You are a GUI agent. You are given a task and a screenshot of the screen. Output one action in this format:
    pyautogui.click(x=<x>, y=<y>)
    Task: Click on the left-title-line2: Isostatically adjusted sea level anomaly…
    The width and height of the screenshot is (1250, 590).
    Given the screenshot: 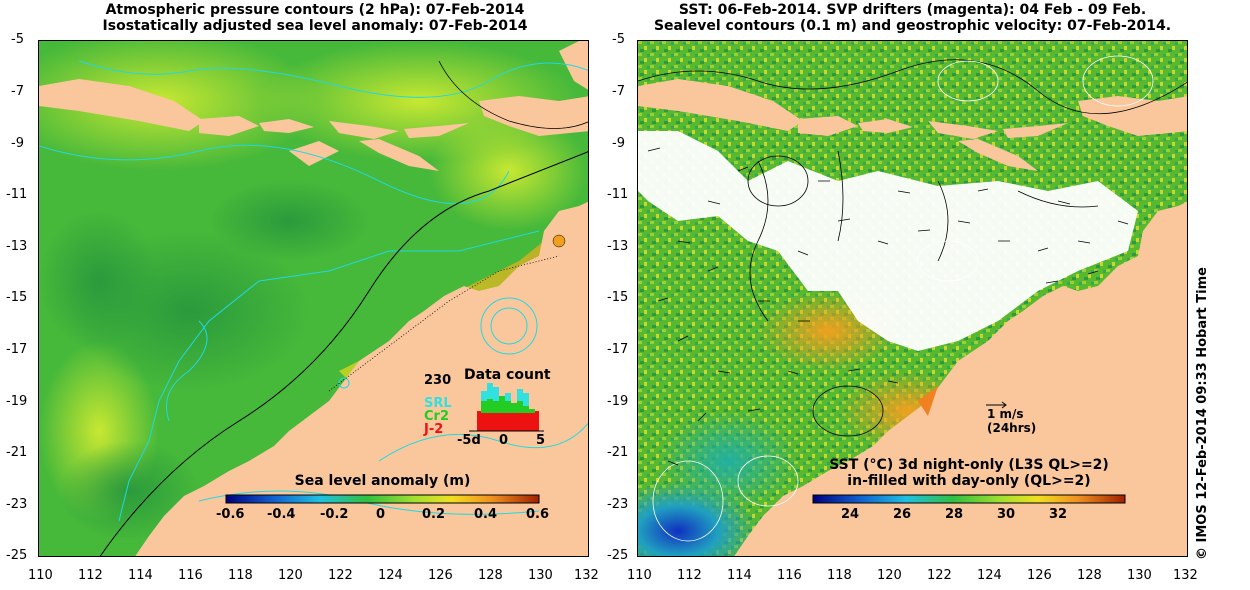 What is the action you would take?
    pyautogui.click(x=315, y=26)
    